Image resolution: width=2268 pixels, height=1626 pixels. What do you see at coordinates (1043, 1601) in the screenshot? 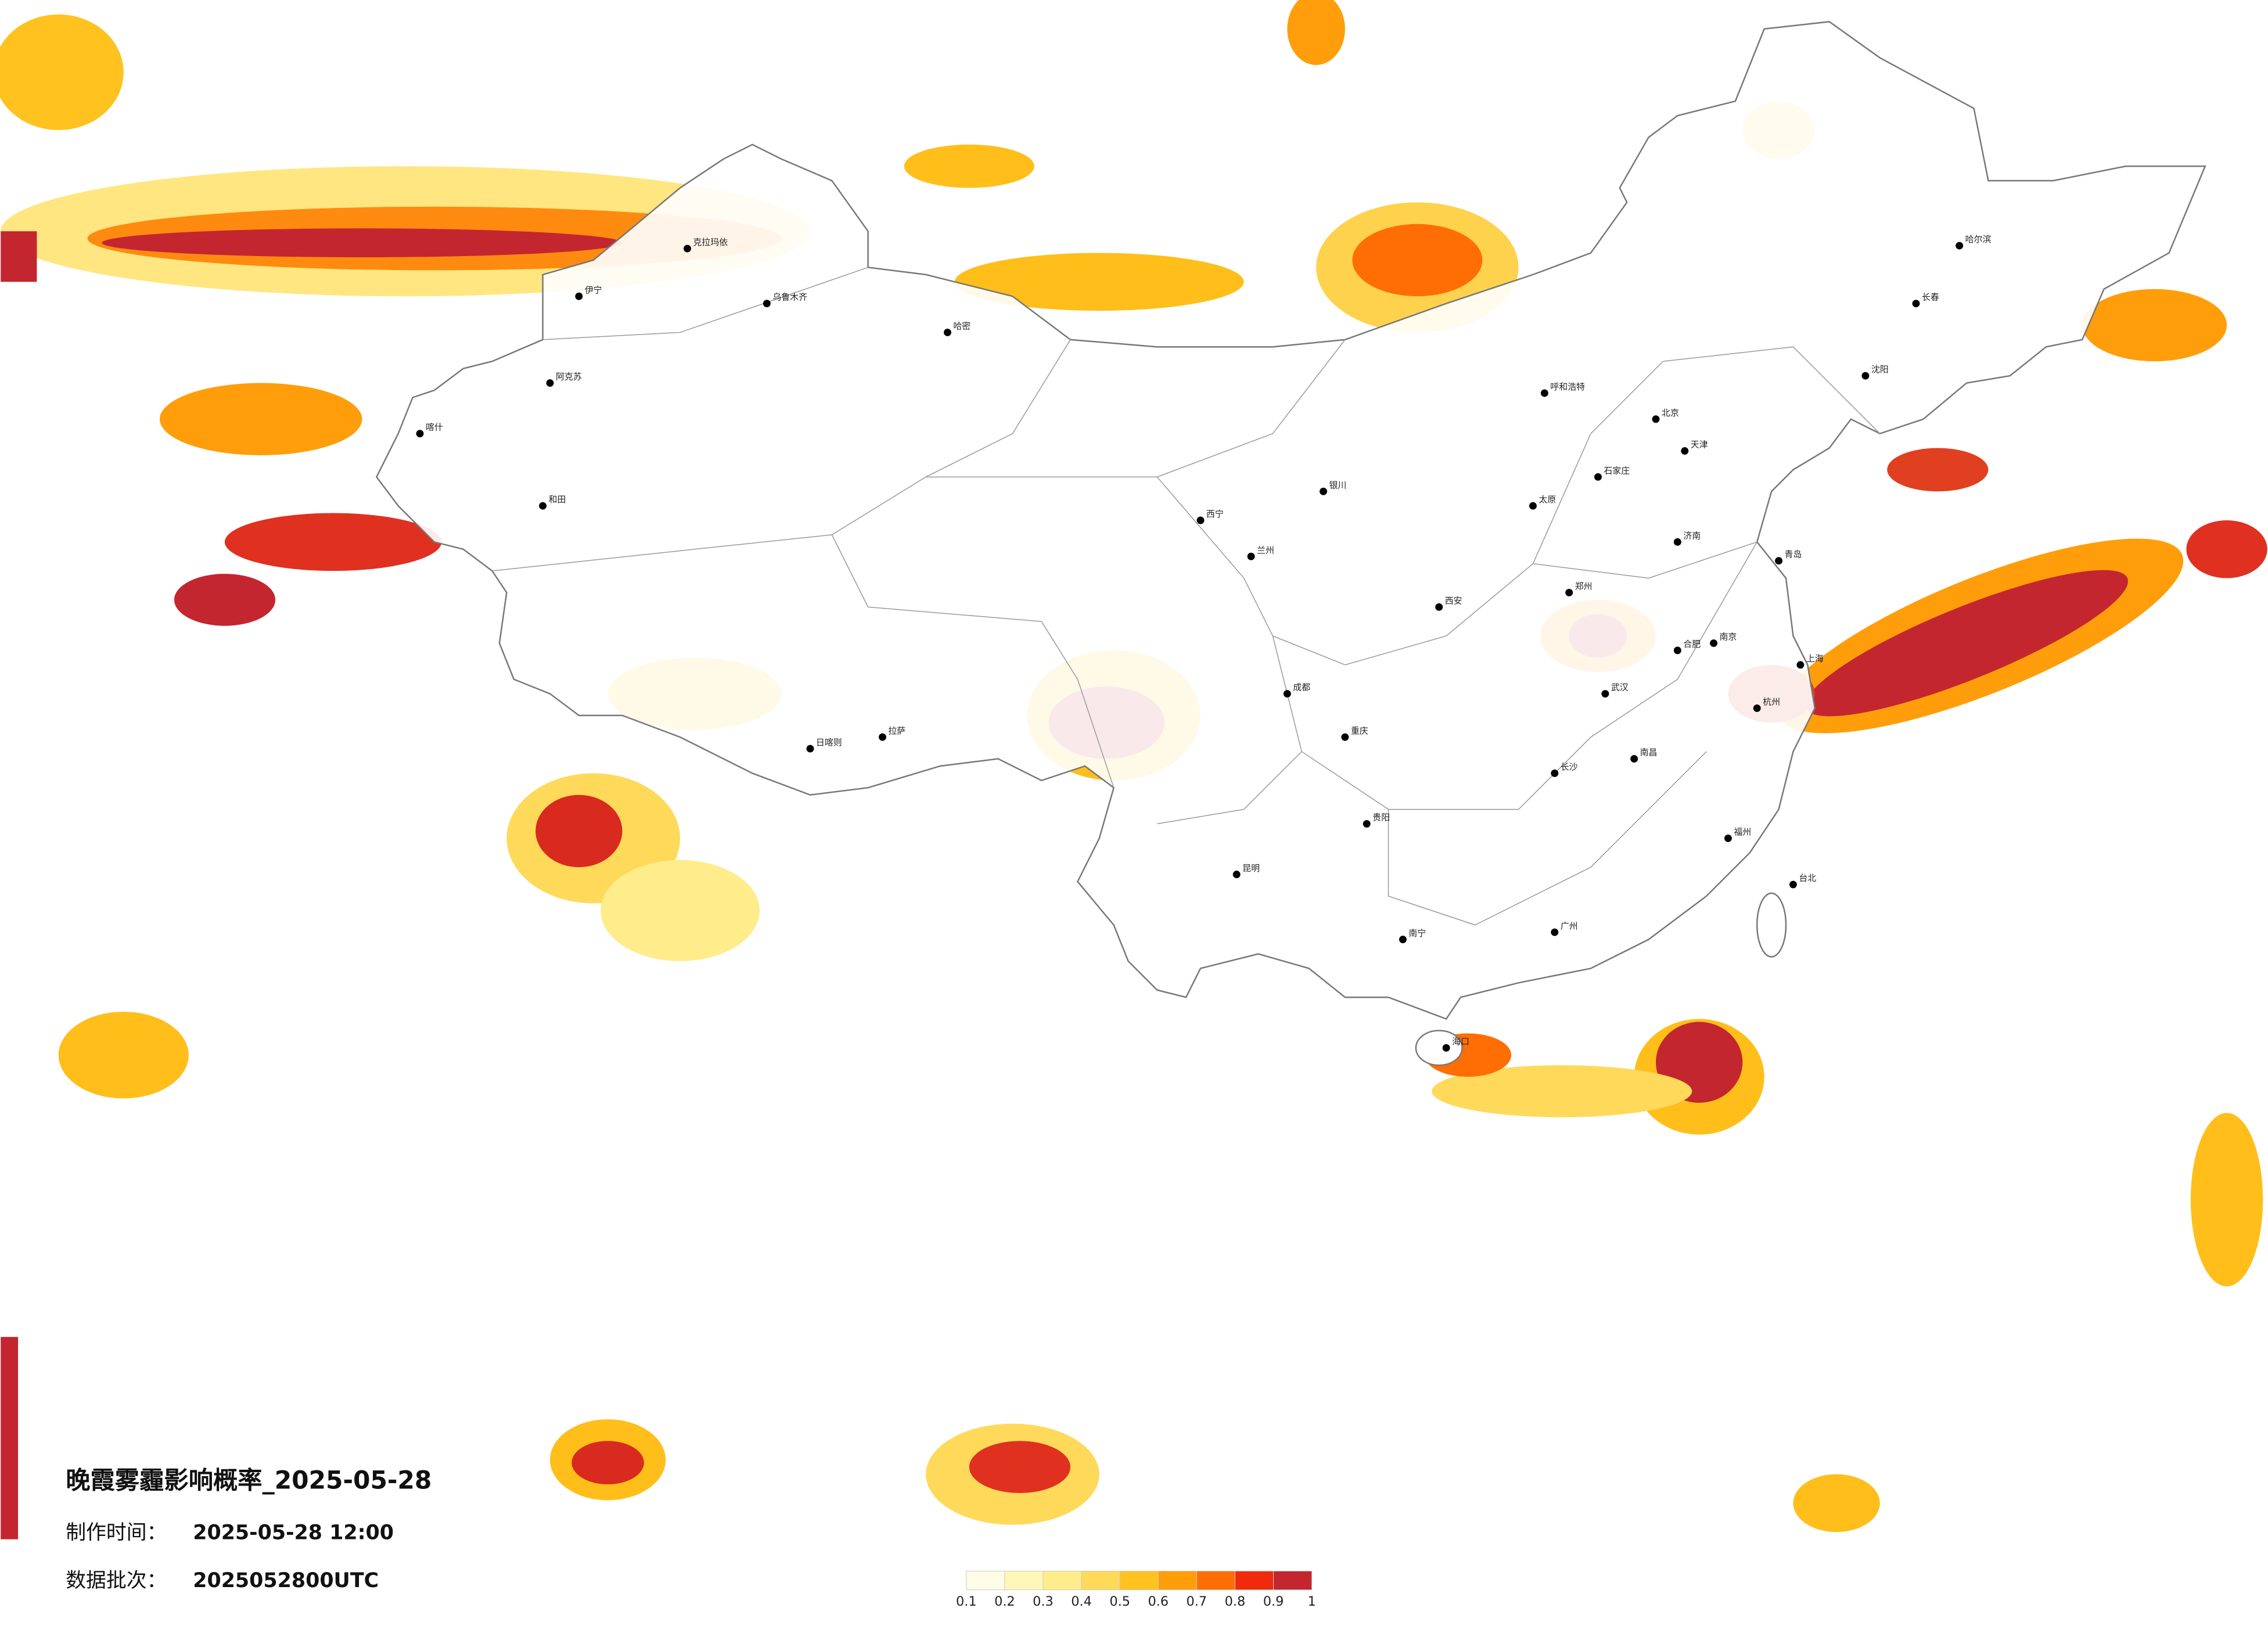
I see `legend-label: 0.3` at bounding box center [1043, 1601].